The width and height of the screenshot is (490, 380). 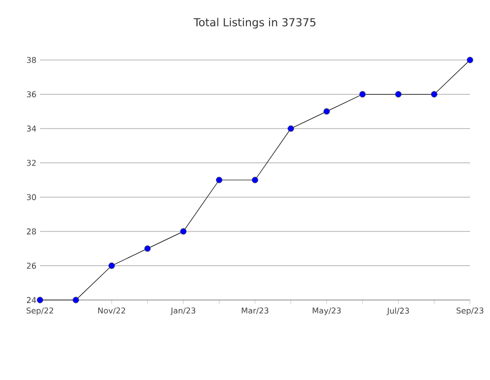 What do you see at coordinates (255, 23) in the screenshot?
I see `chart-title: Total Listings in 37375` at bounding box center [255, 23].